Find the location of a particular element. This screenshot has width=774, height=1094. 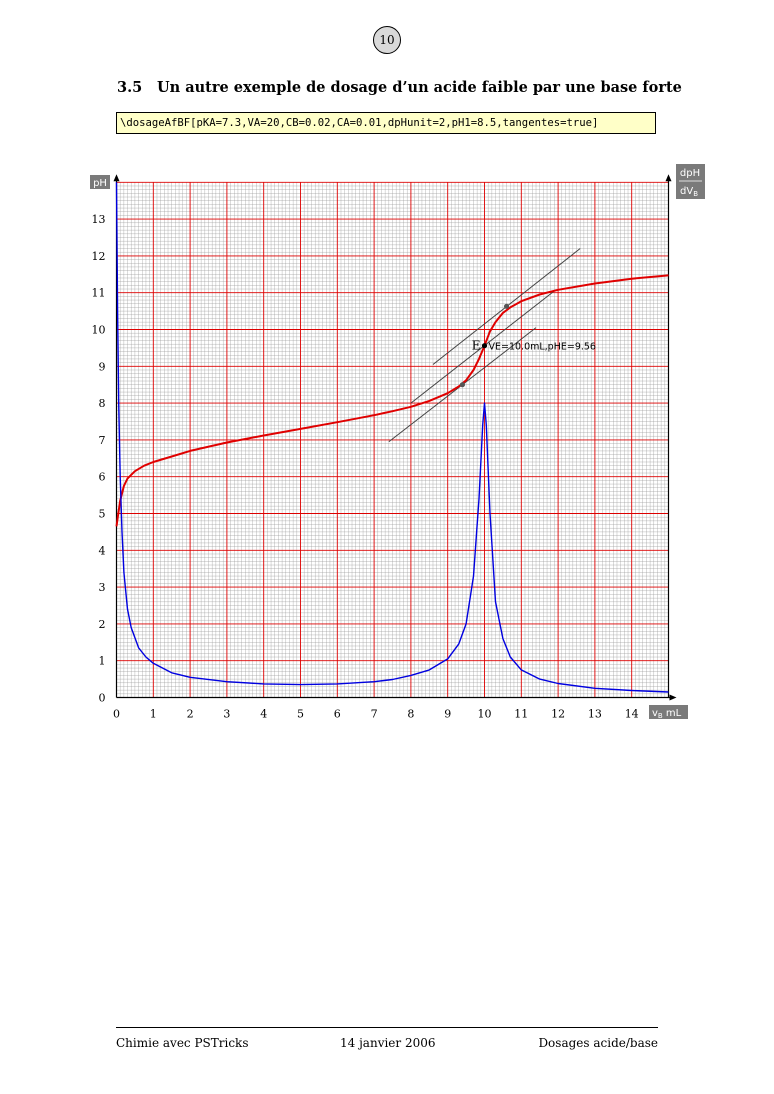

y-tick-label: 13 is located at coordinates (99, 219).